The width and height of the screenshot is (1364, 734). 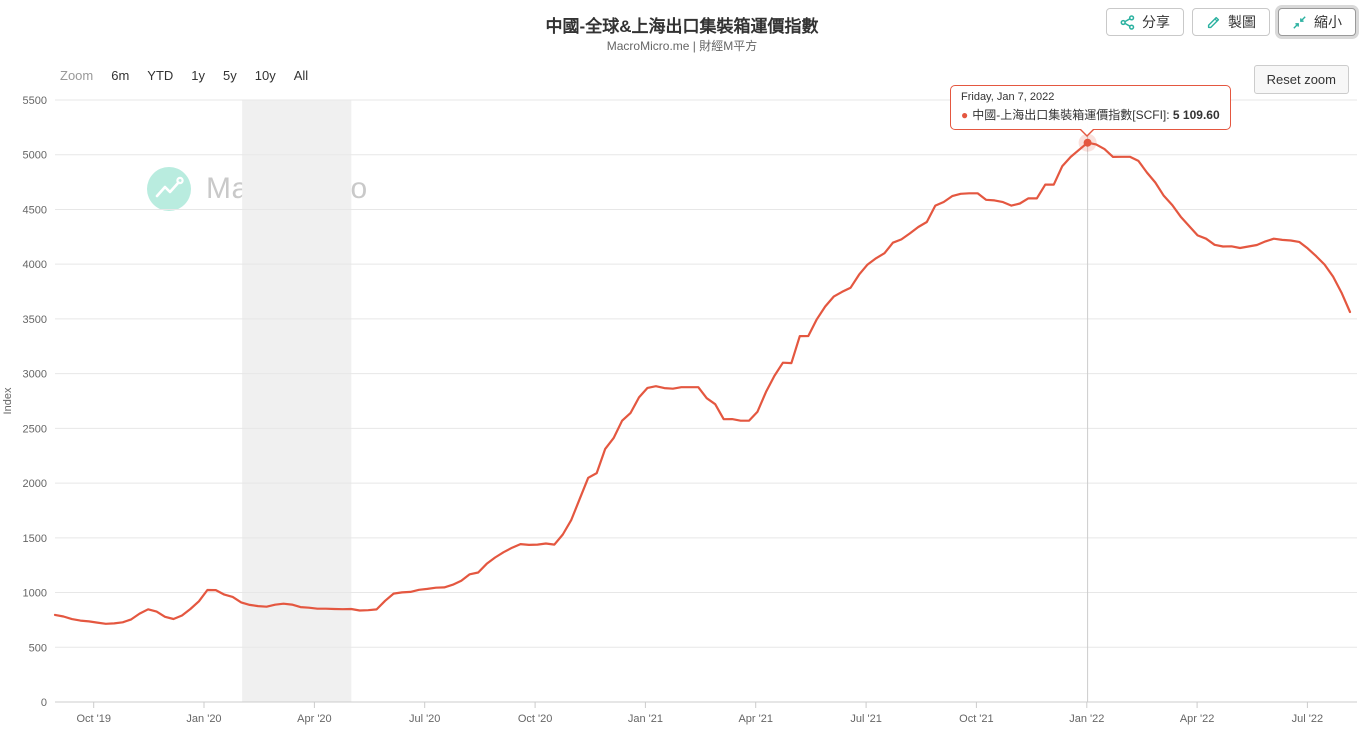 I want to click on page-subtitle: MacroMicro.me | 財經M平方, so click(x=682, y=46).